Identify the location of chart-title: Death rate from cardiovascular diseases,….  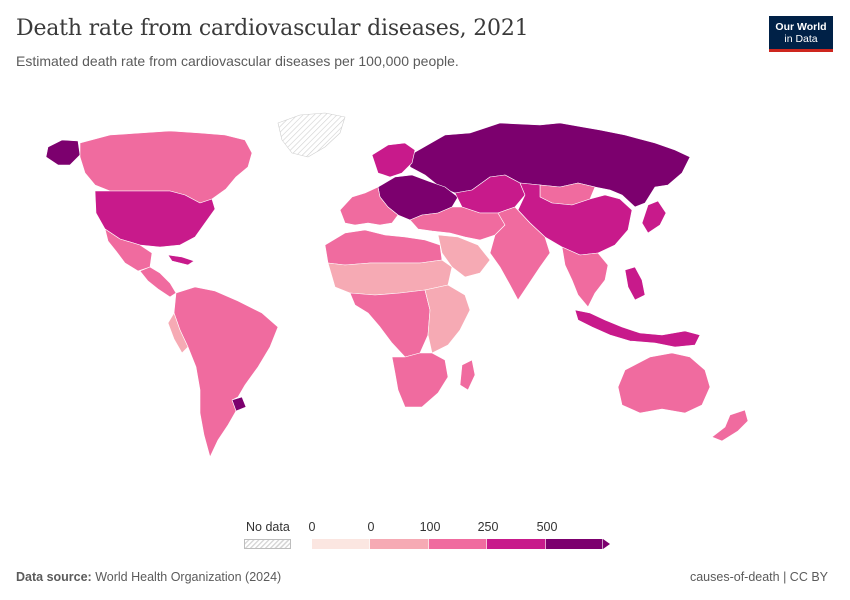
(272, 28).